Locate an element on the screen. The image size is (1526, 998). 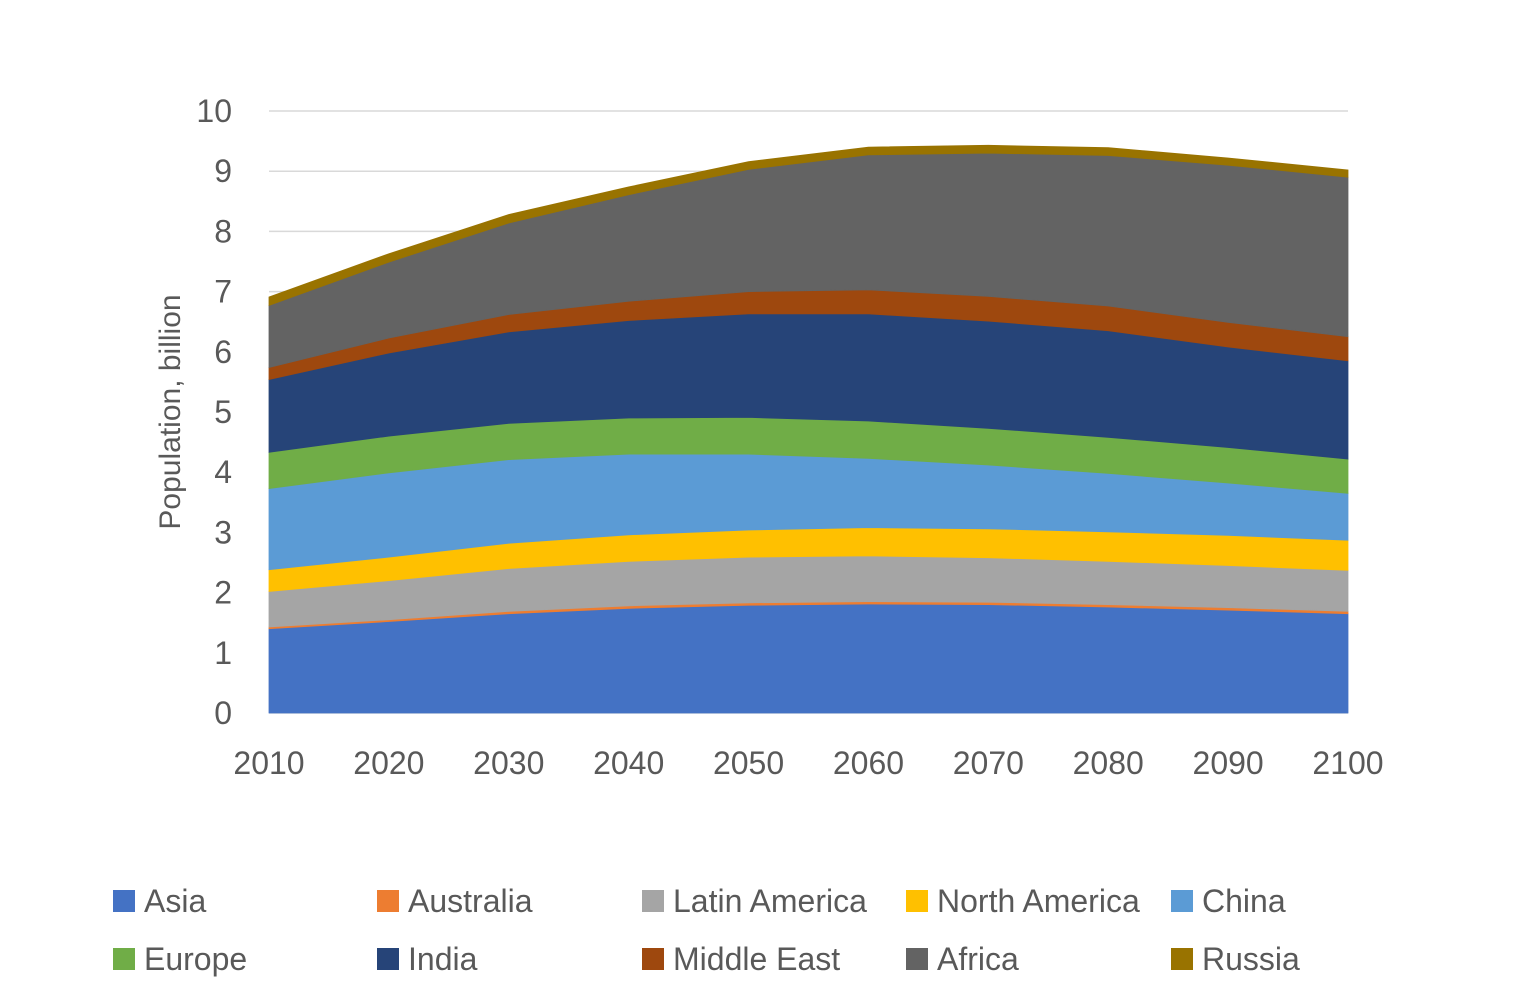
legend-item-asia: Asia is located at coordinates (159, 901).